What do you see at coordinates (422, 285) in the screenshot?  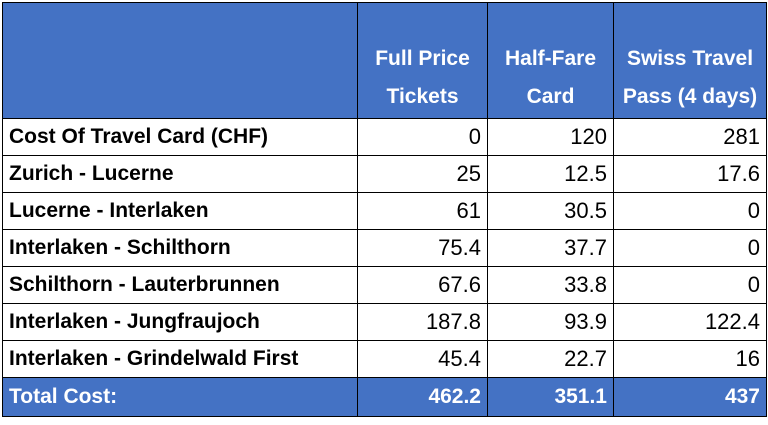 I see `value-cell: 67.6` at bounding box center [422, 285].